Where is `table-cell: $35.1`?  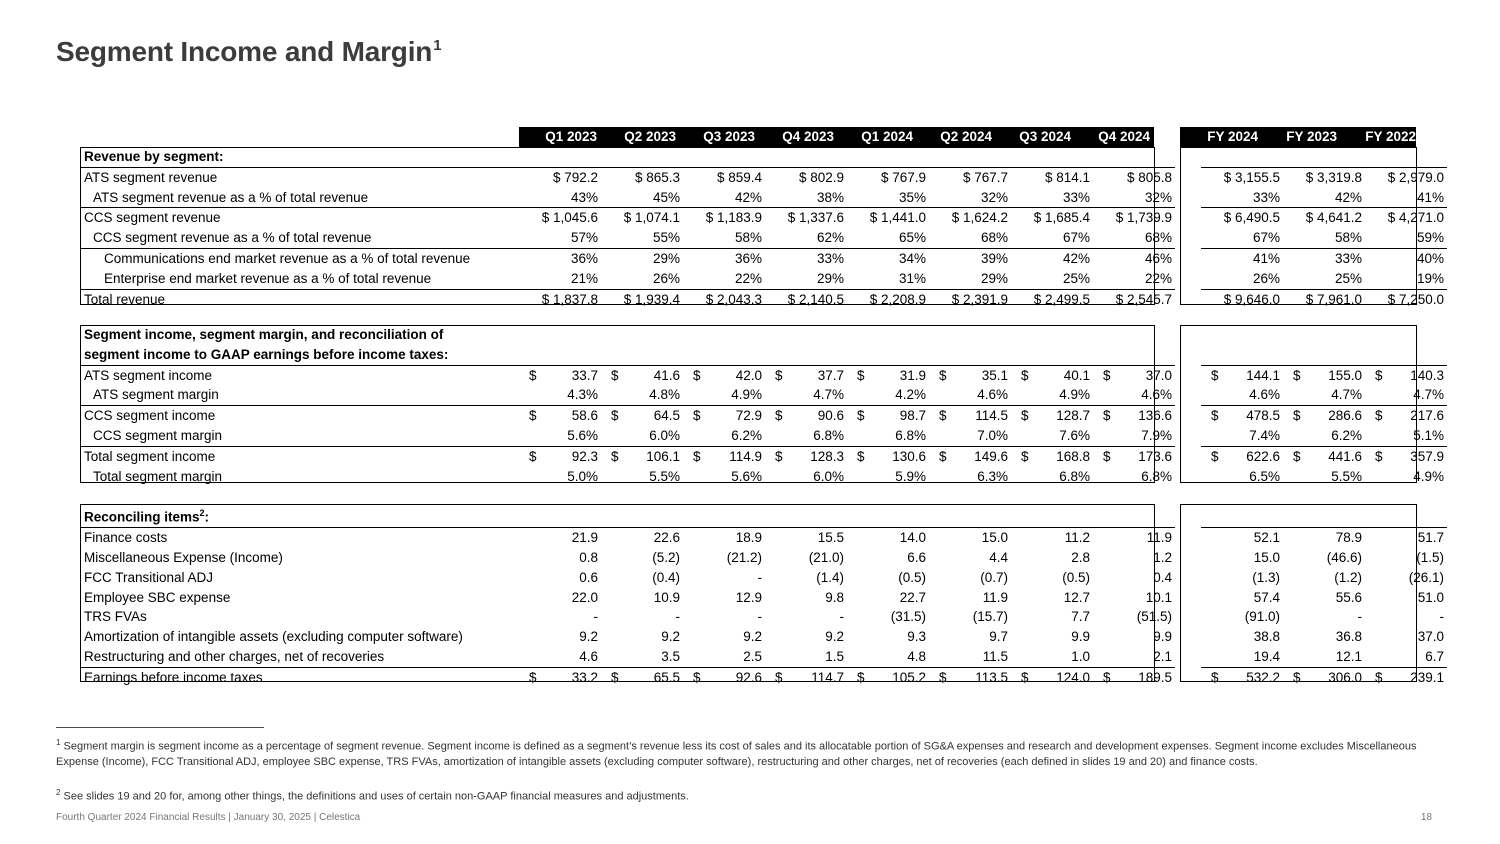 table-cell: $35.1 is located at coordinates (970, 375).